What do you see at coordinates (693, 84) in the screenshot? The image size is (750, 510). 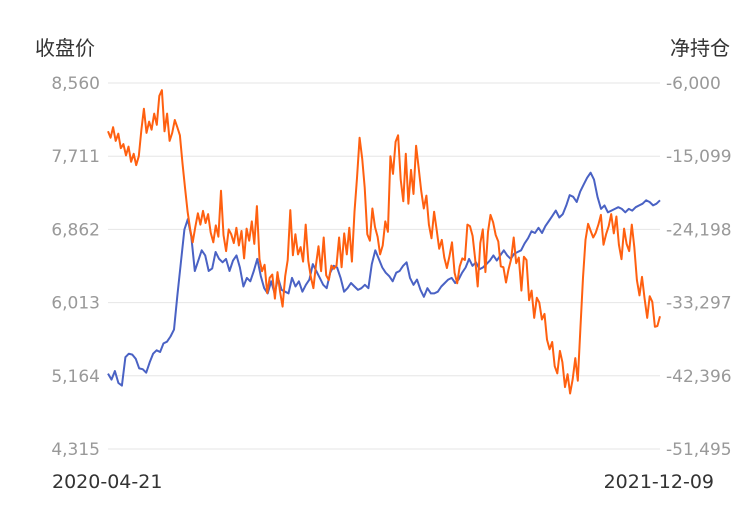 I see `right-tick-label: -6,000` at bounding box center [693, 84].